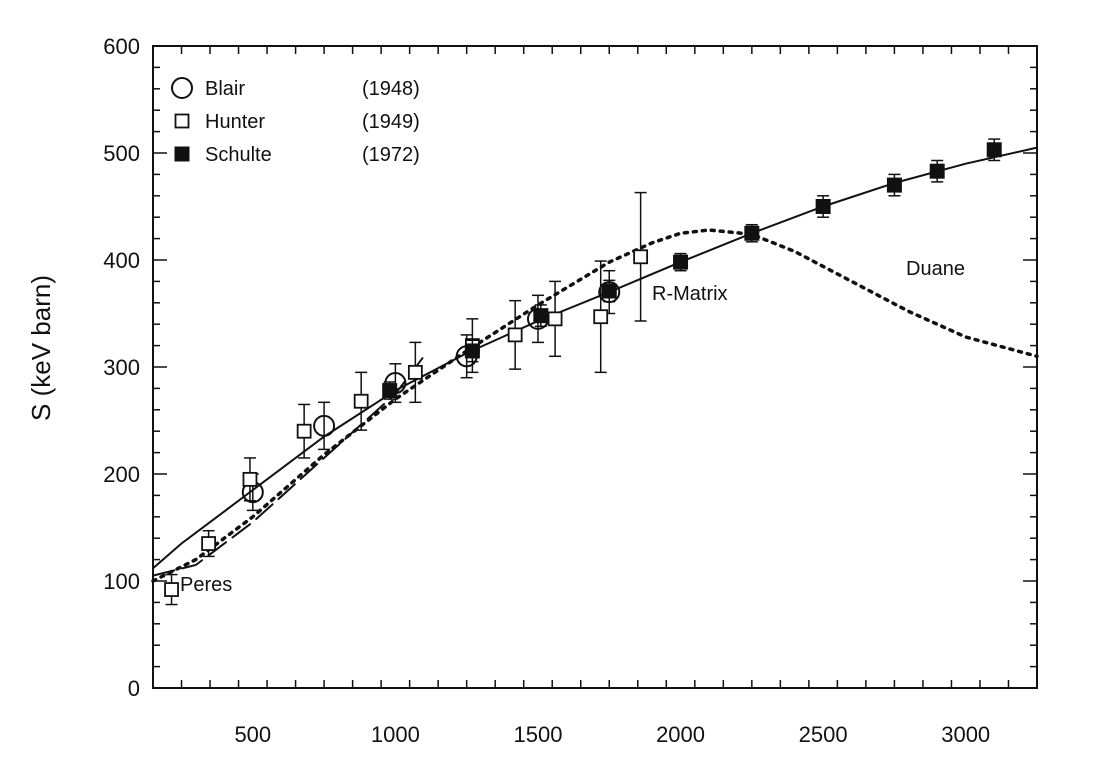 The height and width of the screenshot is (774, 1105). What do you see at coordinates (182, 154) in the screenshot?
I see `legend-marker-schulte` at bounding box center [182, 154].